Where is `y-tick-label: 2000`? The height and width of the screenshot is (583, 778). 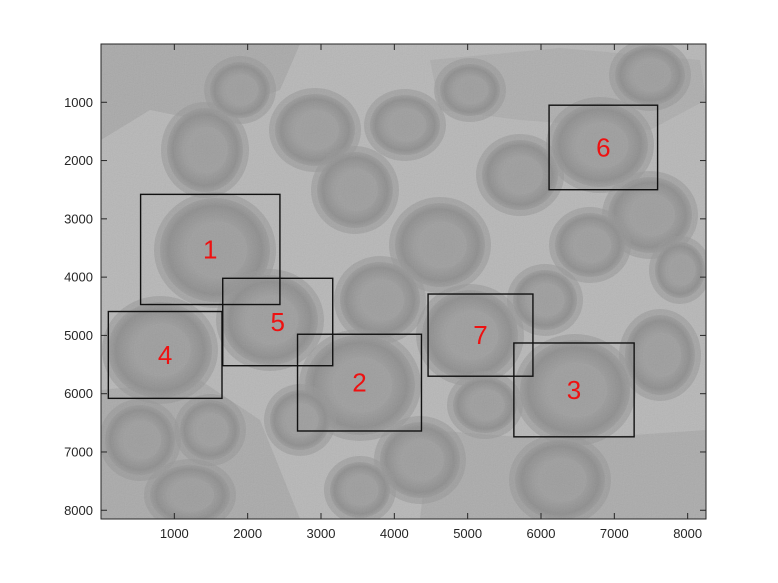 y-tick-label: 2000 is located at coordinates (78, 160).